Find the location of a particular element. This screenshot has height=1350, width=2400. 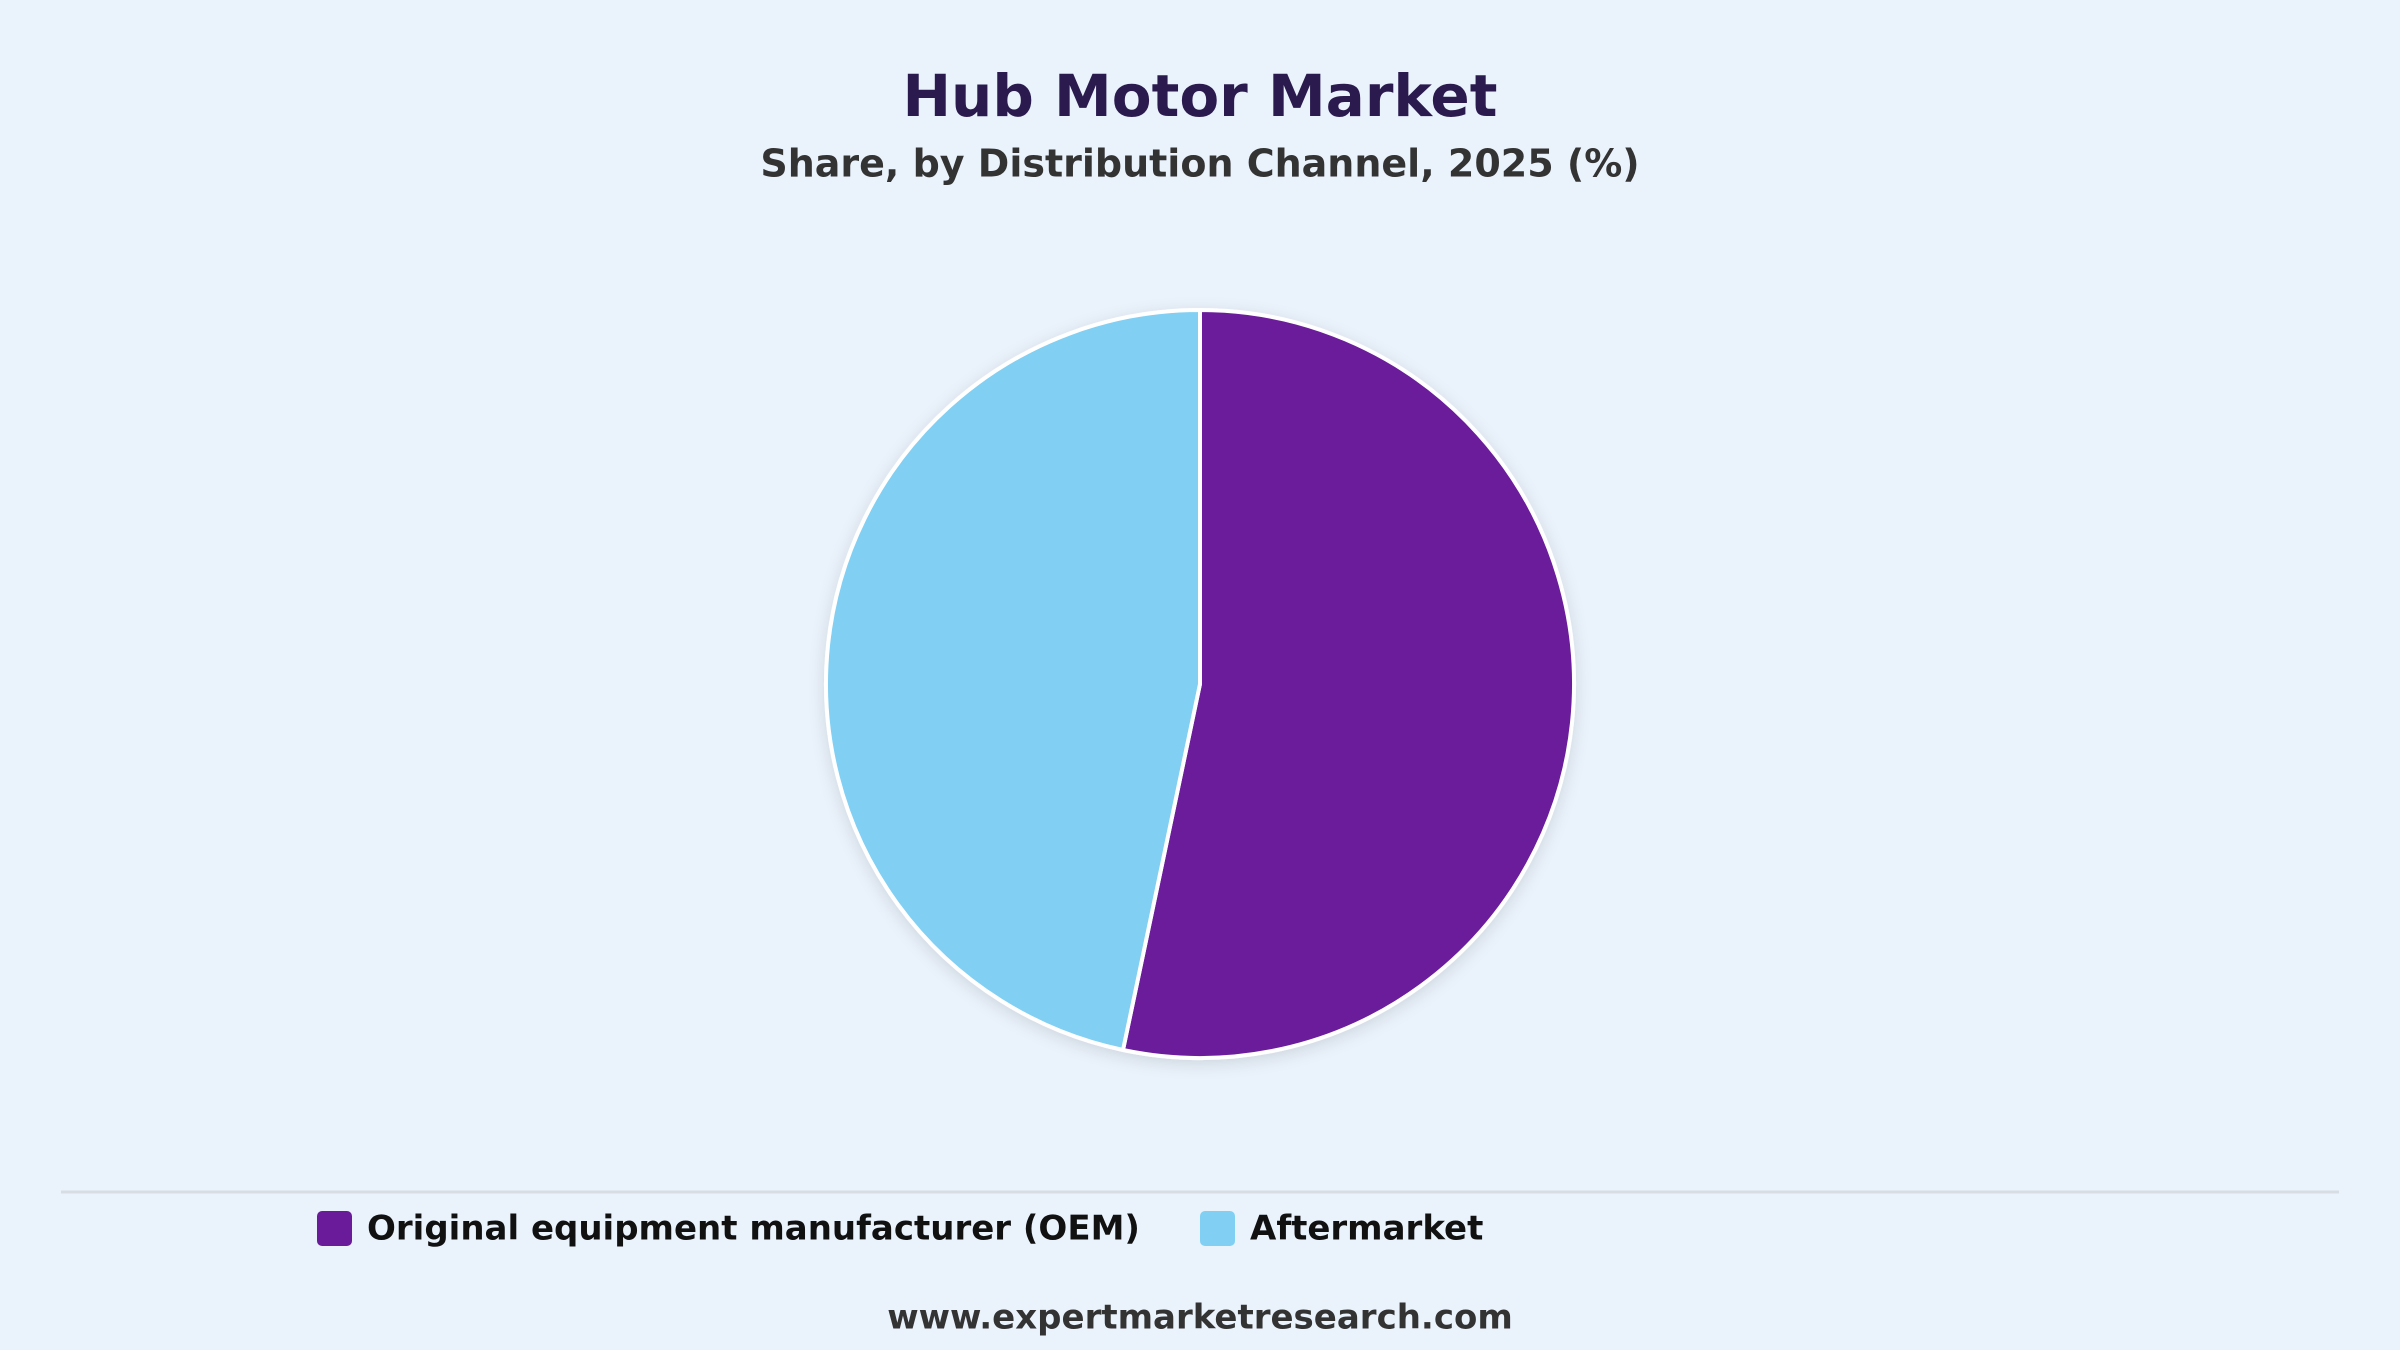

legend-label: Aftermarket is located at coordinates (1366, 1229).